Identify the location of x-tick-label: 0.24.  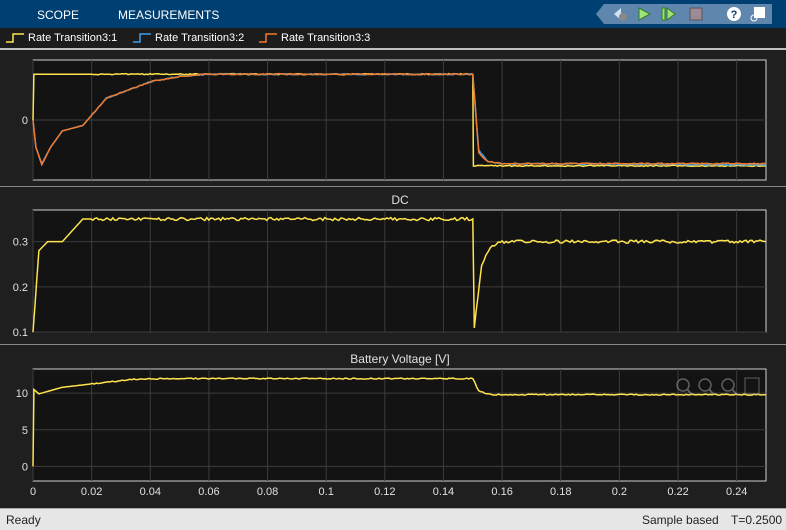
(736, 492).